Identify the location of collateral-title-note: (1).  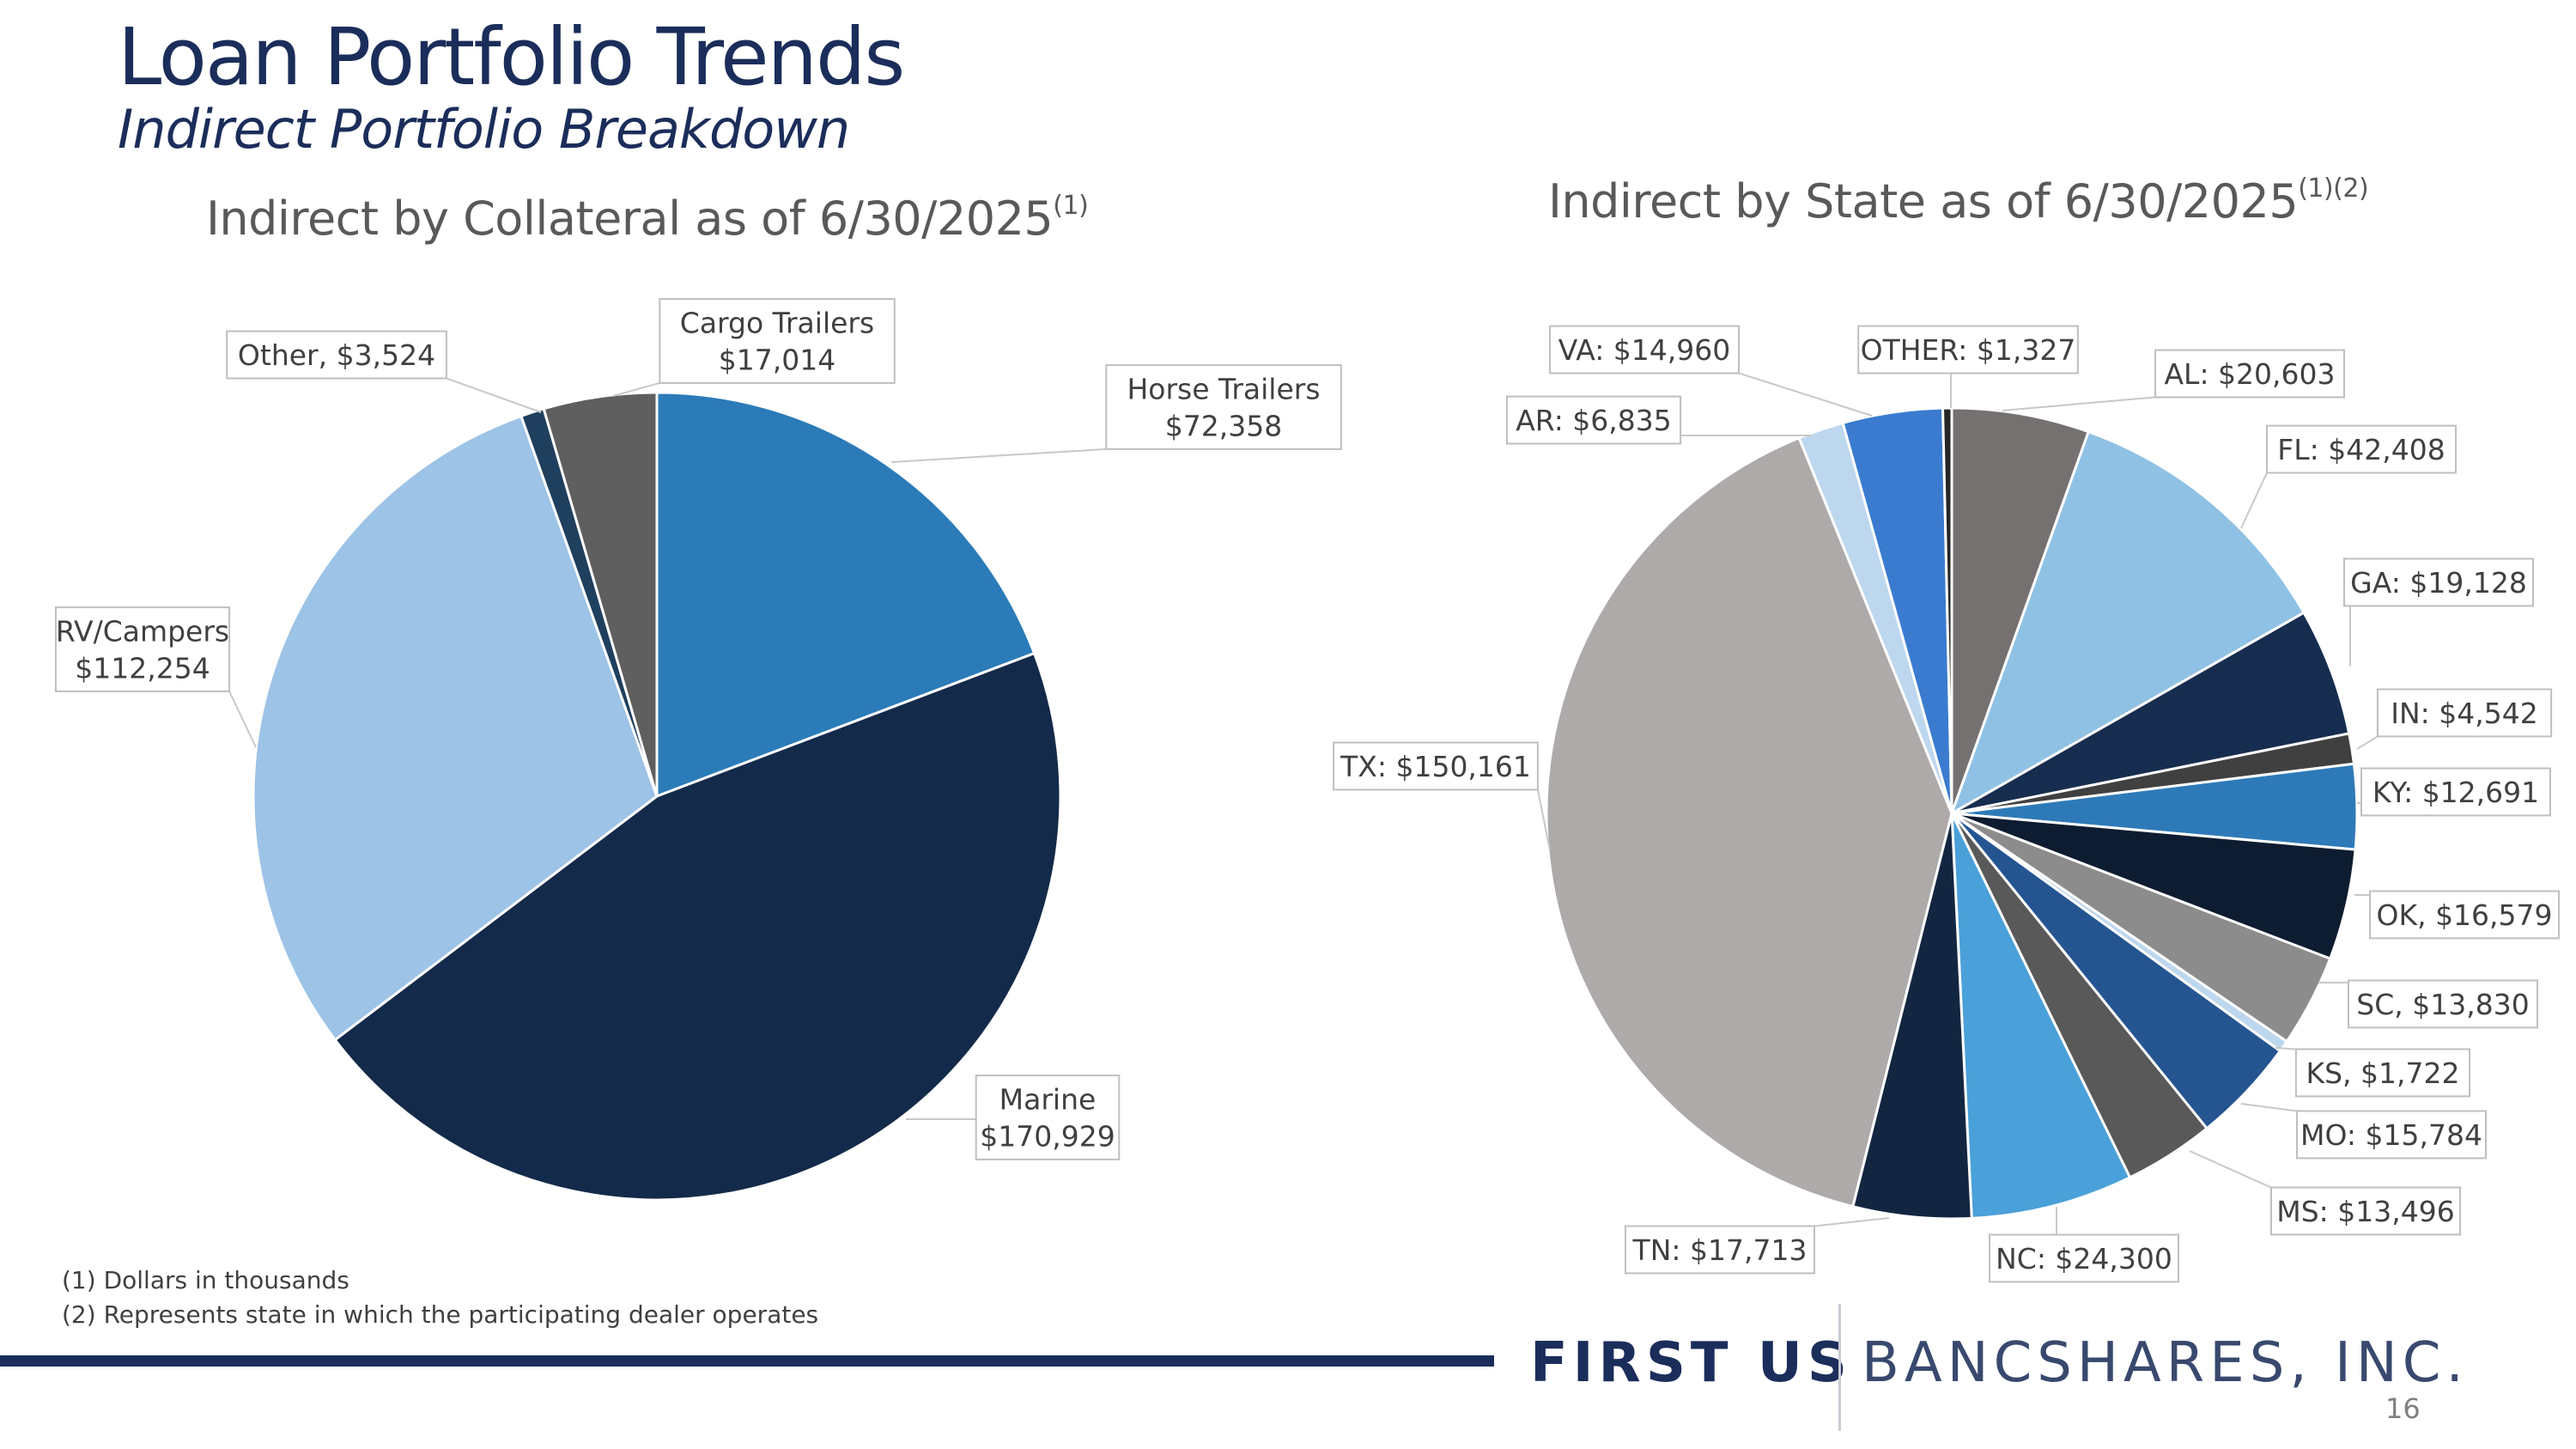
(1071, 206).